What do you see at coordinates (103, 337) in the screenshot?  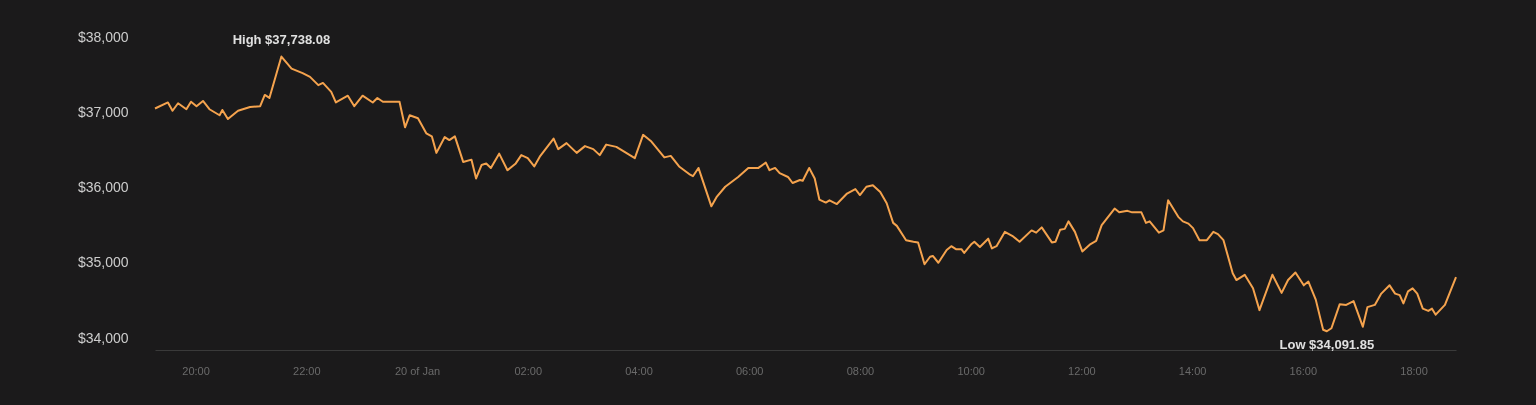 I see `y-tick-label: $34,000` at bounding box center [103, 337].